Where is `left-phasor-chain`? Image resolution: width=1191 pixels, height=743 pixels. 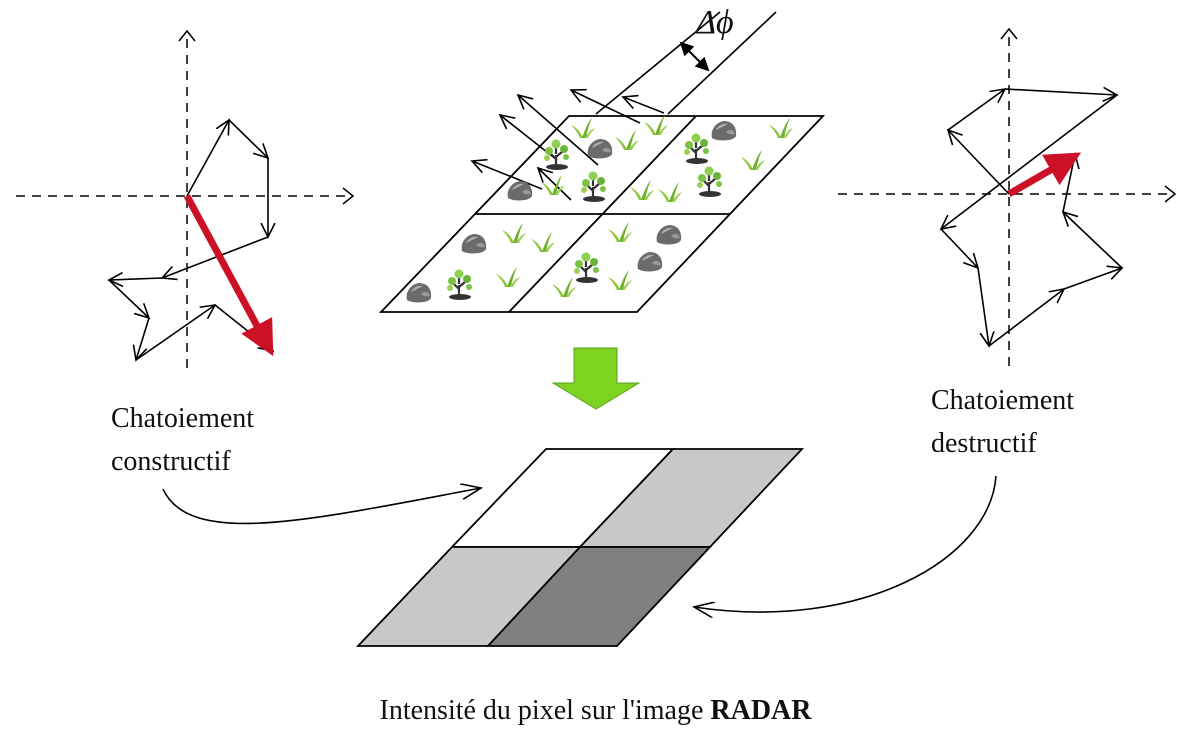 left-phasor-chain is located at coordinates (191, 240).